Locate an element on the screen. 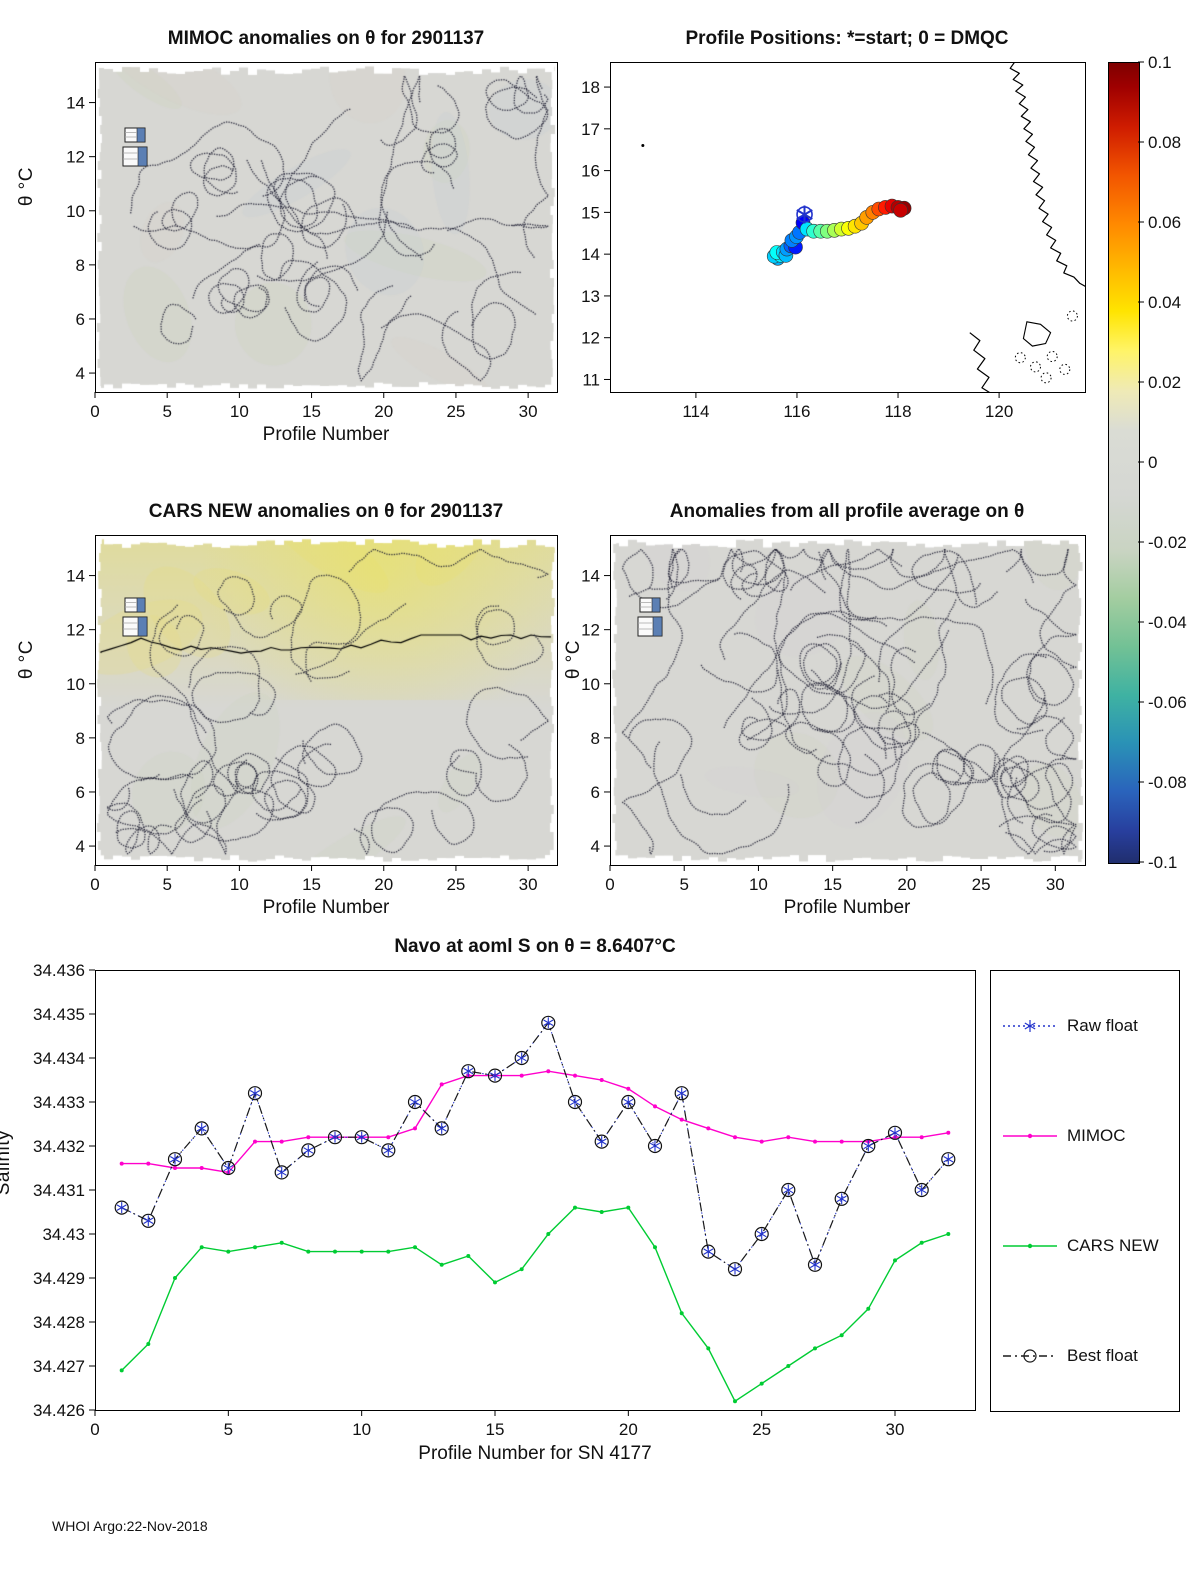  ylabel-cars: θ °C is located at coordinates (26, 660).